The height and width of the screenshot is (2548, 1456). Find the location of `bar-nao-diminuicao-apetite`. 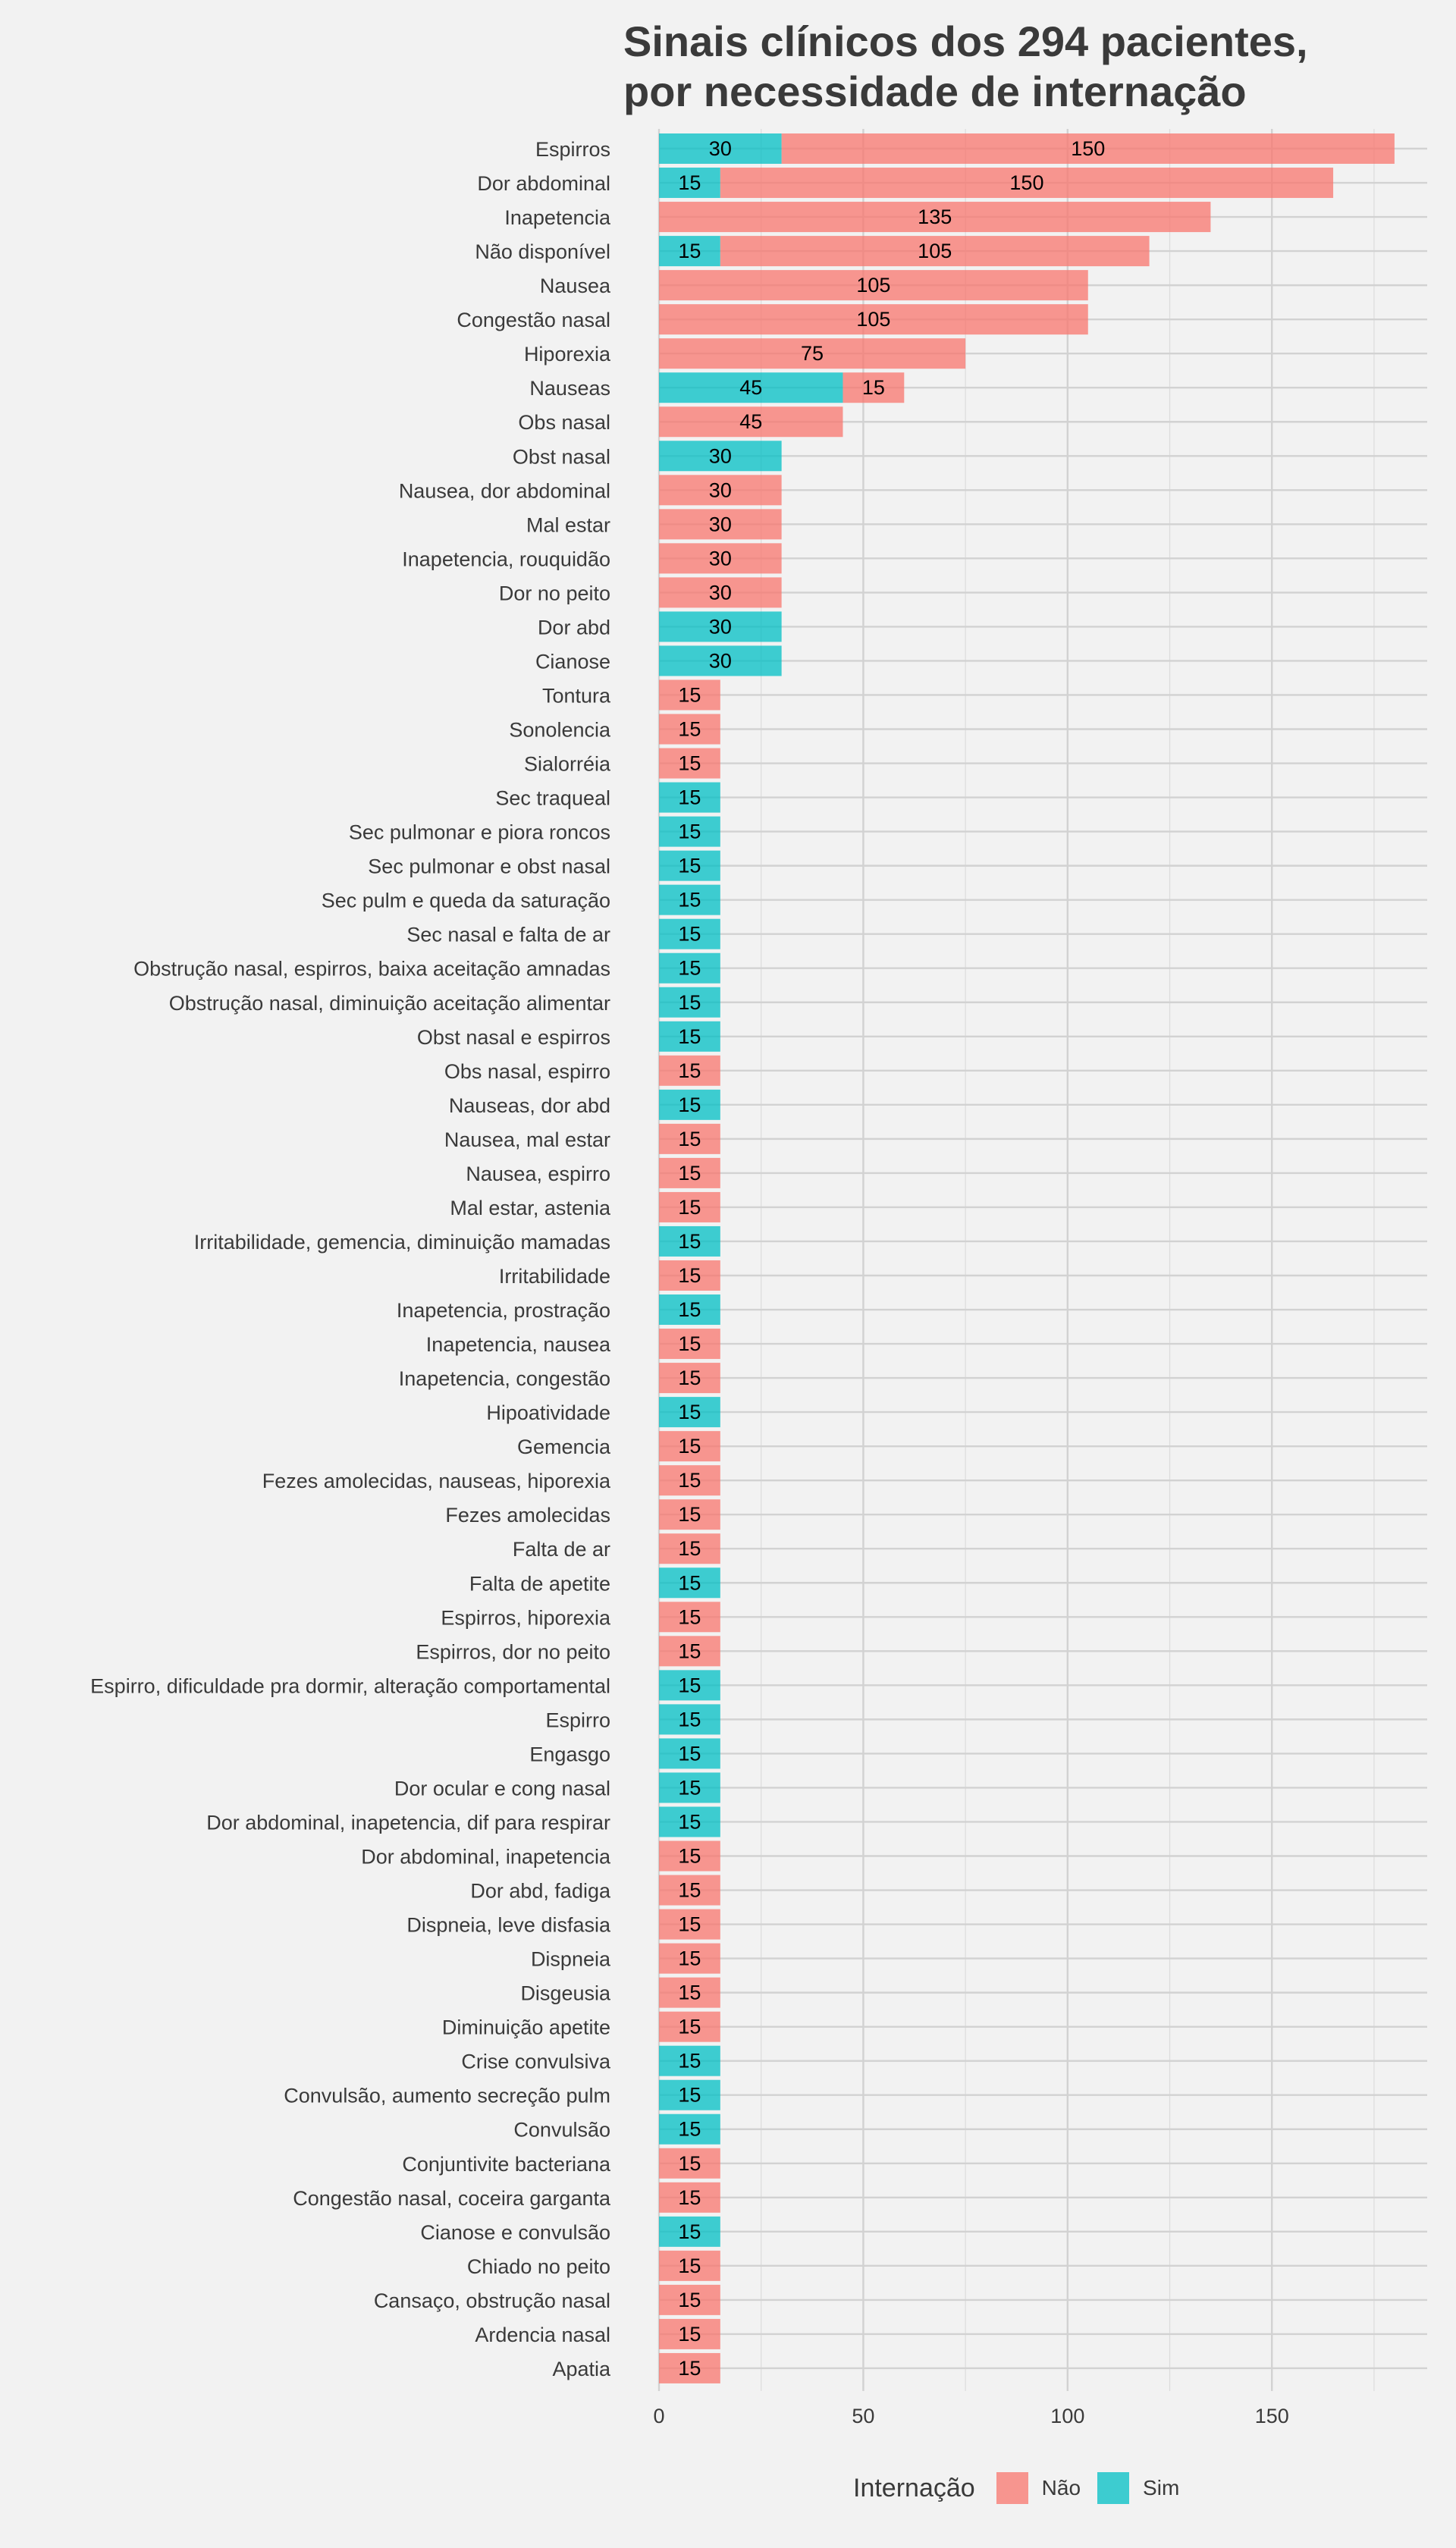

bar-nao-diminuicao-apetite is located at coordinates (689, 2026).